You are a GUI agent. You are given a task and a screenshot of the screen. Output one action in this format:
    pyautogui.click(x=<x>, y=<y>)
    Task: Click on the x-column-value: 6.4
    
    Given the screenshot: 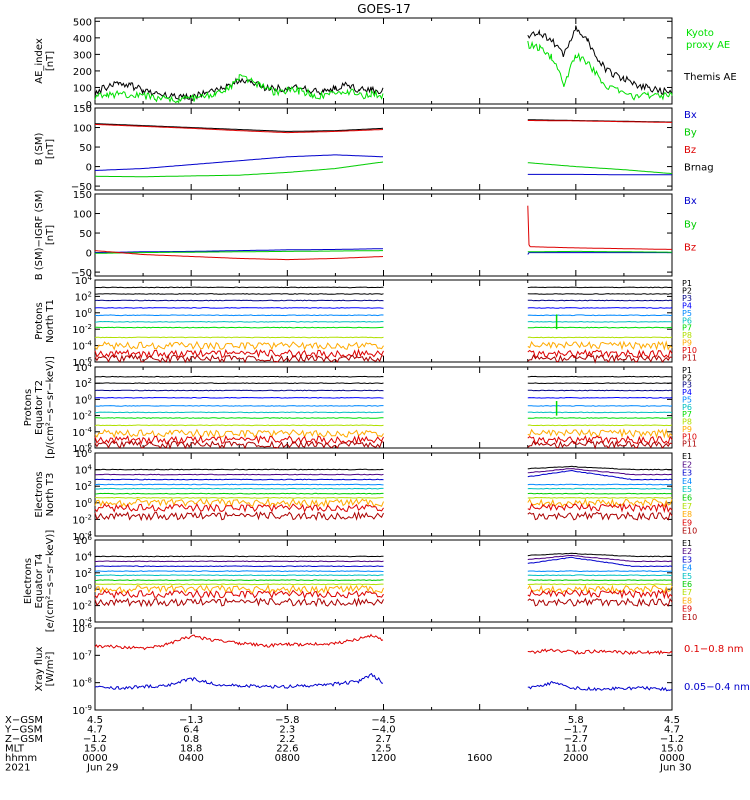 What is the action you would take?
    pyautogui.click(x=191, y=730)
    